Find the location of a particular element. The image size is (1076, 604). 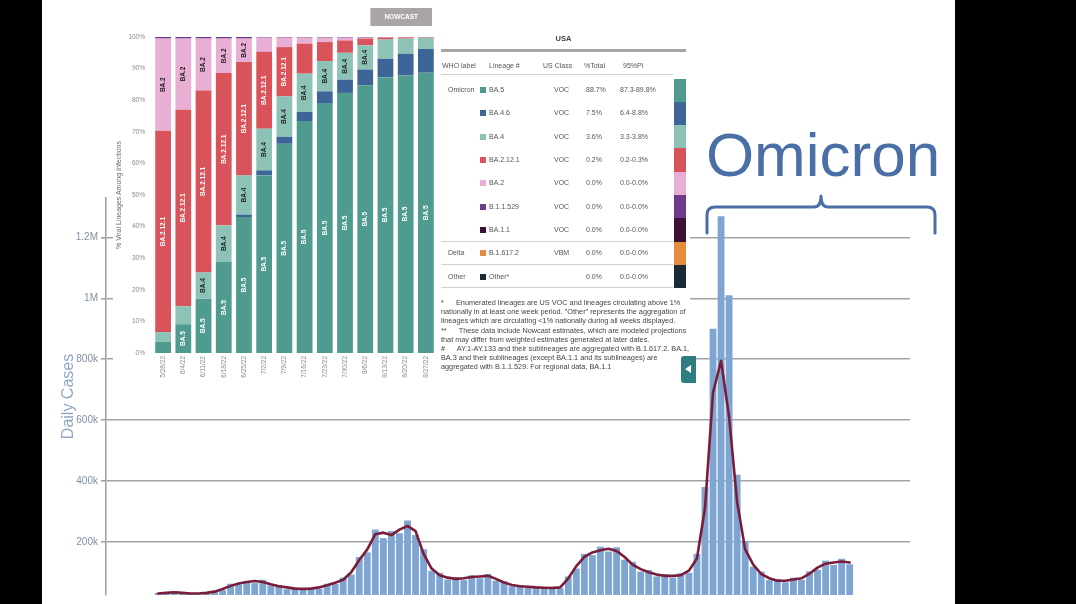

y-axis-title: Daily Cases is located at coordinates (68, 396).